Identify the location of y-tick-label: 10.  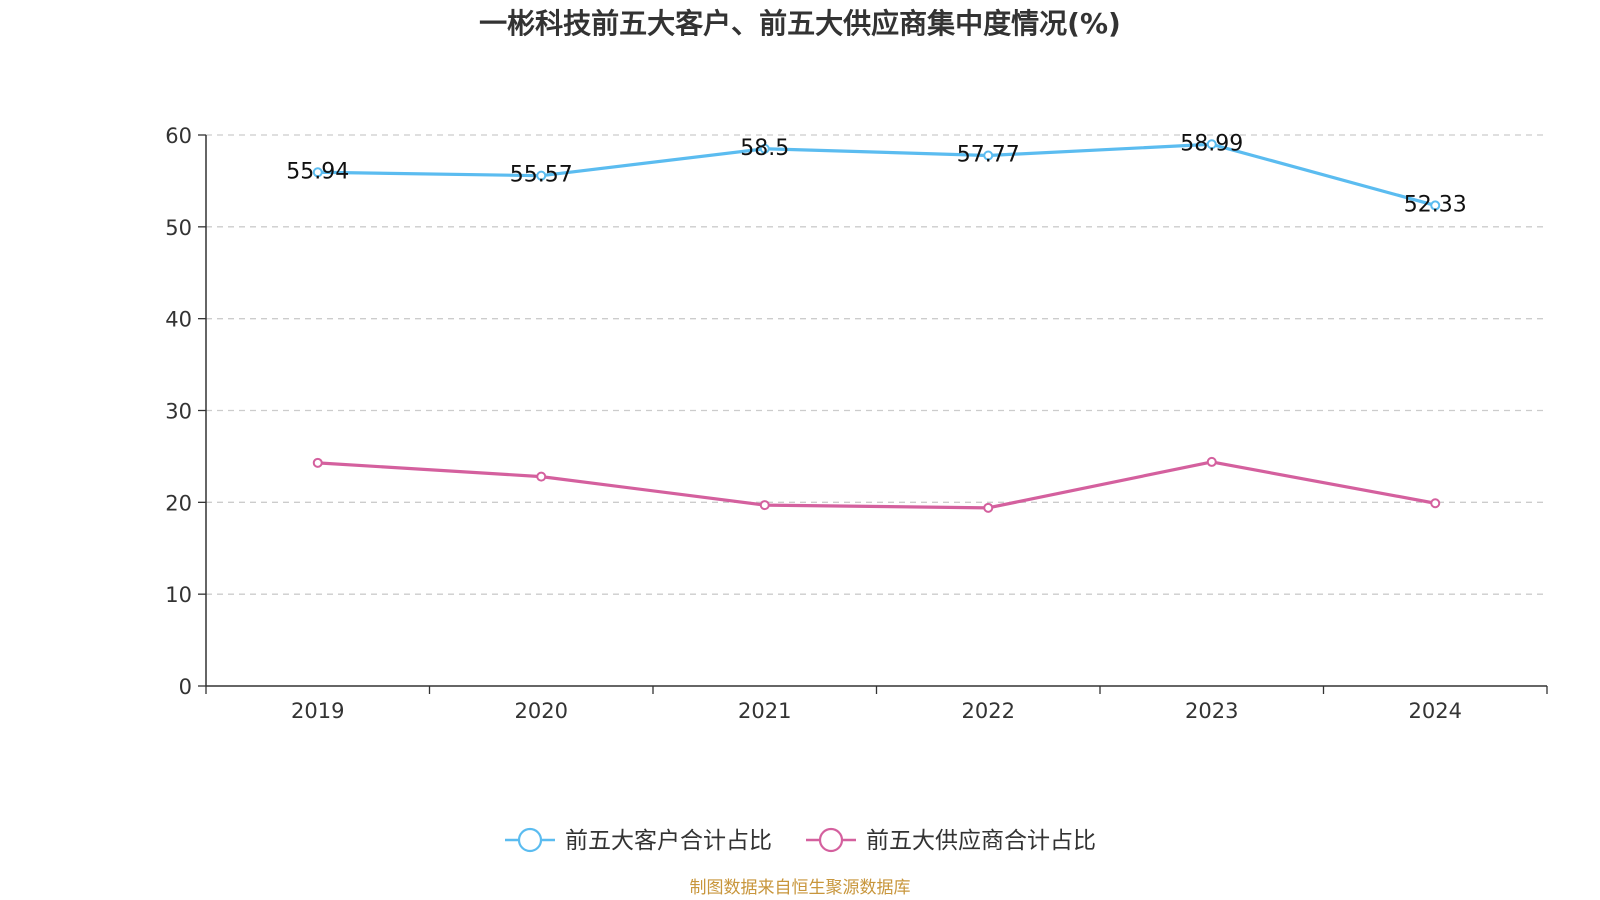
(178, 595).